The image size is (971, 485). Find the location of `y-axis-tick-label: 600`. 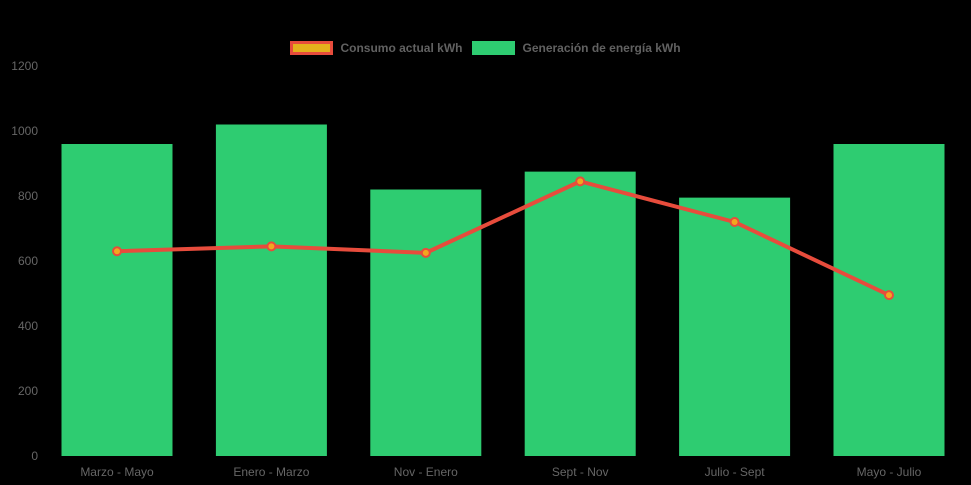

y-axis-tick-label: 600 is located at coordinates (28, 261).